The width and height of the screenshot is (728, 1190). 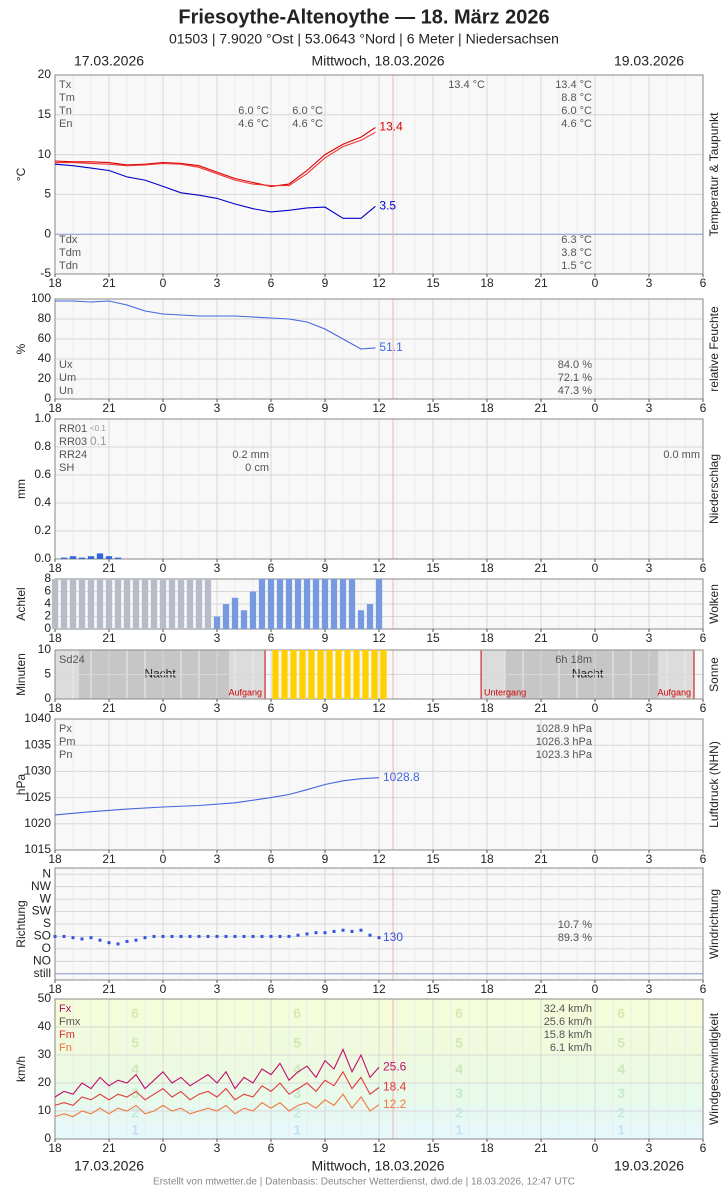 I want to click on y-tick-label: 1030, so click(x=37, y=771).